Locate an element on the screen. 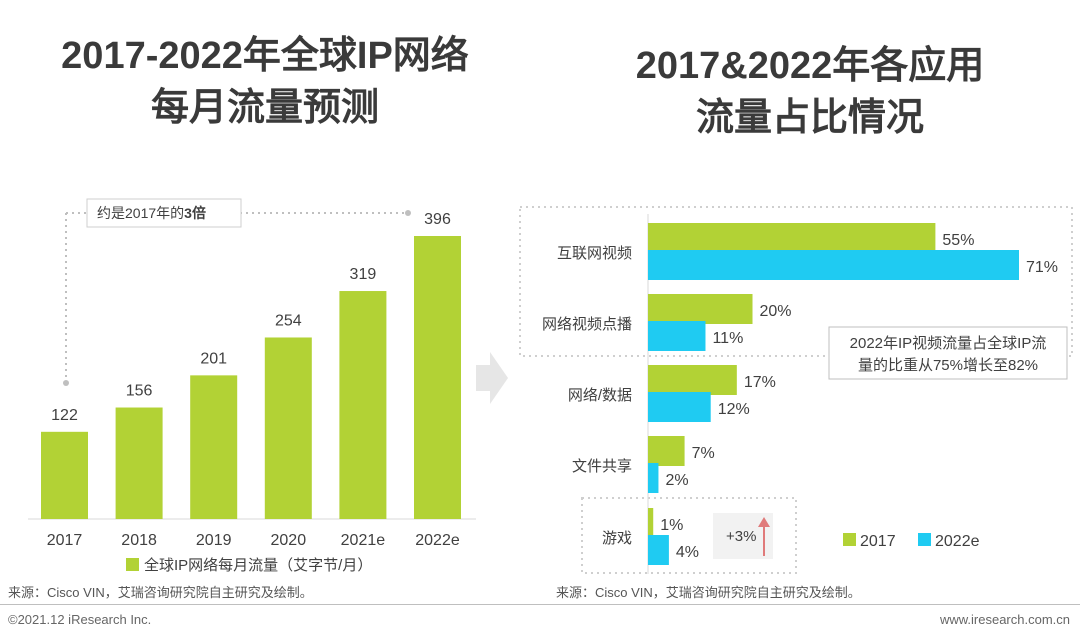  left-title-line2: 每月流量预测 is located at coordinates (264, 108).